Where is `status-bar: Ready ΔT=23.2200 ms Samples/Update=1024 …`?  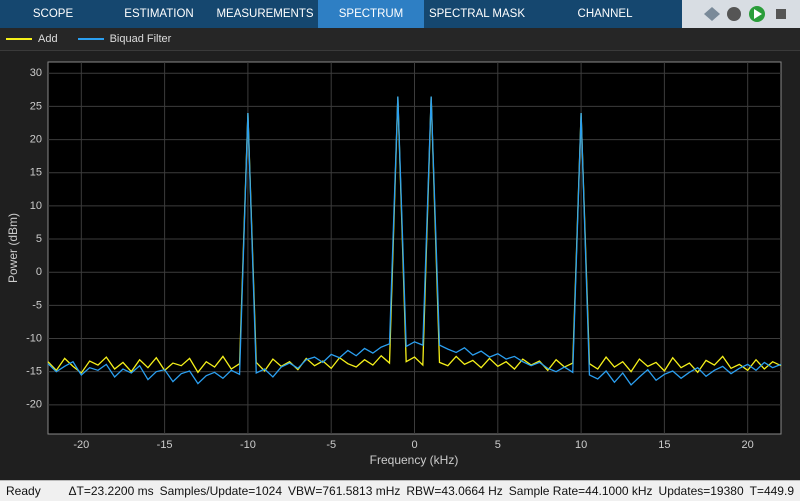 status-bar: Ready ΔT=23.2200 ms Samples/Update=1024 … is located at coordinates (400, 490).